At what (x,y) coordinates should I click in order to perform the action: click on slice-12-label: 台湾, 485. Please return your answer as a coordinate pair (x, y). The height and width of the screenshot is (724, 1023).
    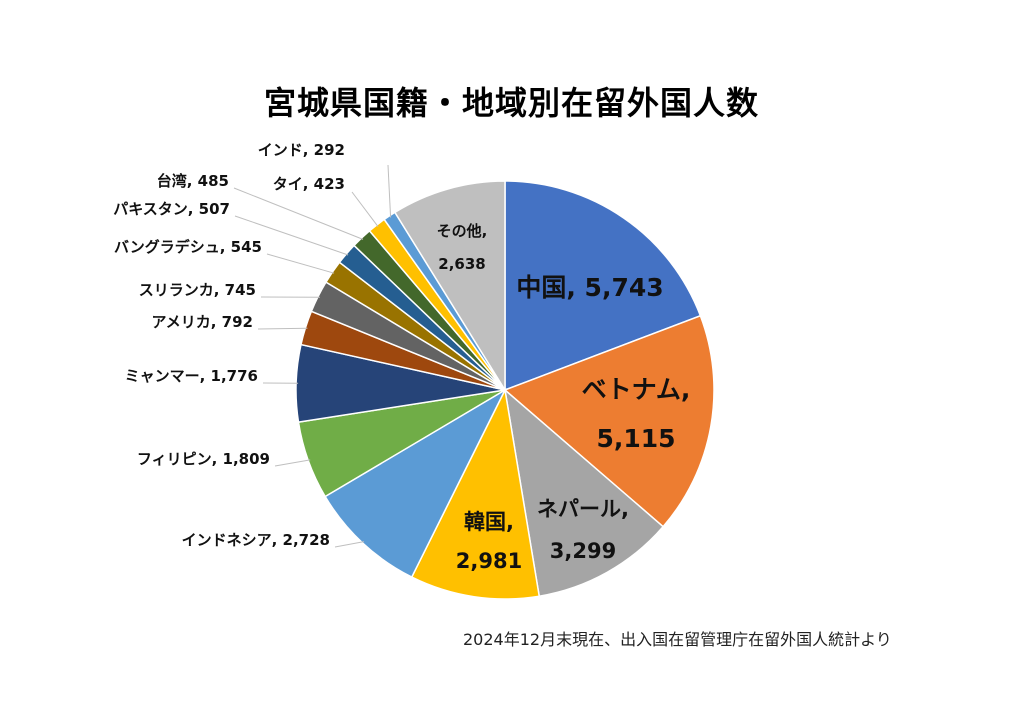
    Looking at the image, I should click on (193, 181).